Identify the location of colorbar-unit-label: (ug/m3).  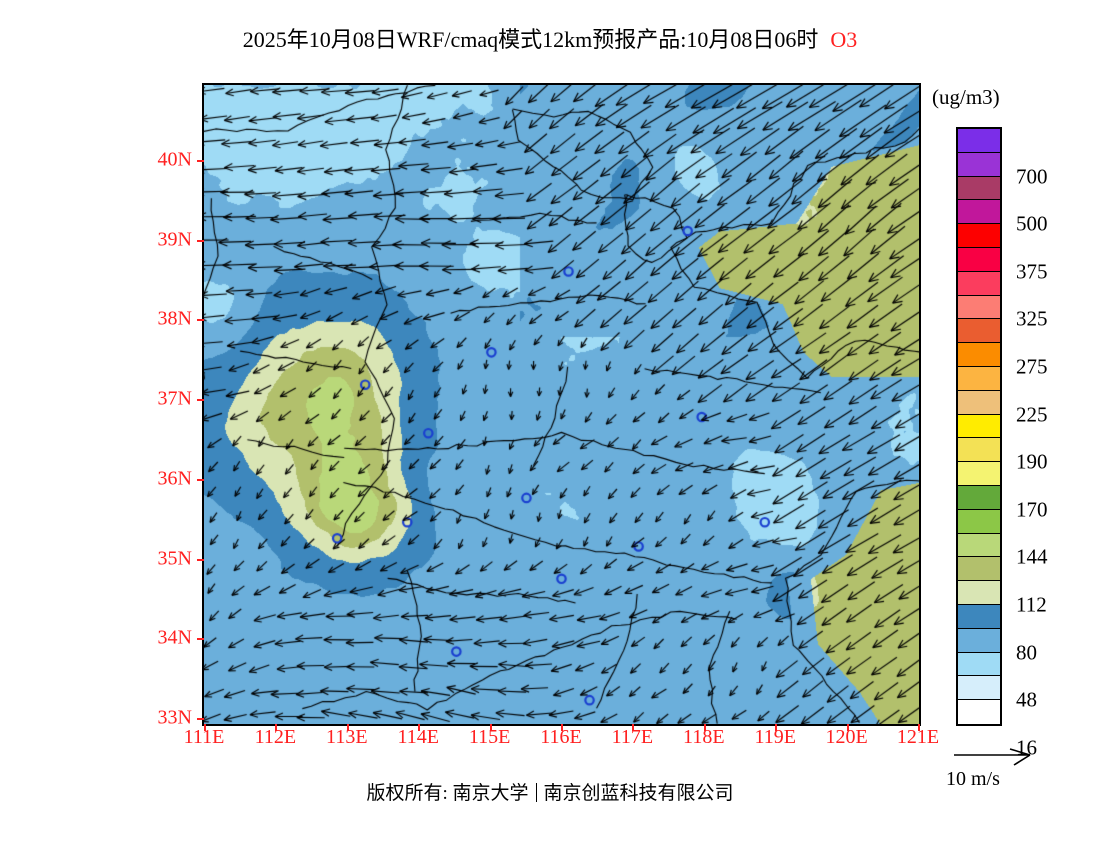
(966, 97).